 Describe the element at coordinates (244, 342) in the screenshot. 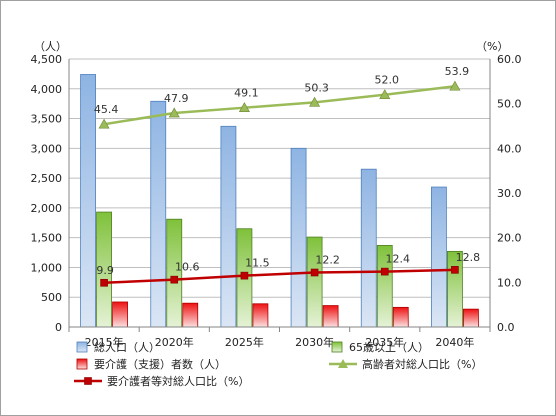

I see `x-tick-label: 2025年` at that location.